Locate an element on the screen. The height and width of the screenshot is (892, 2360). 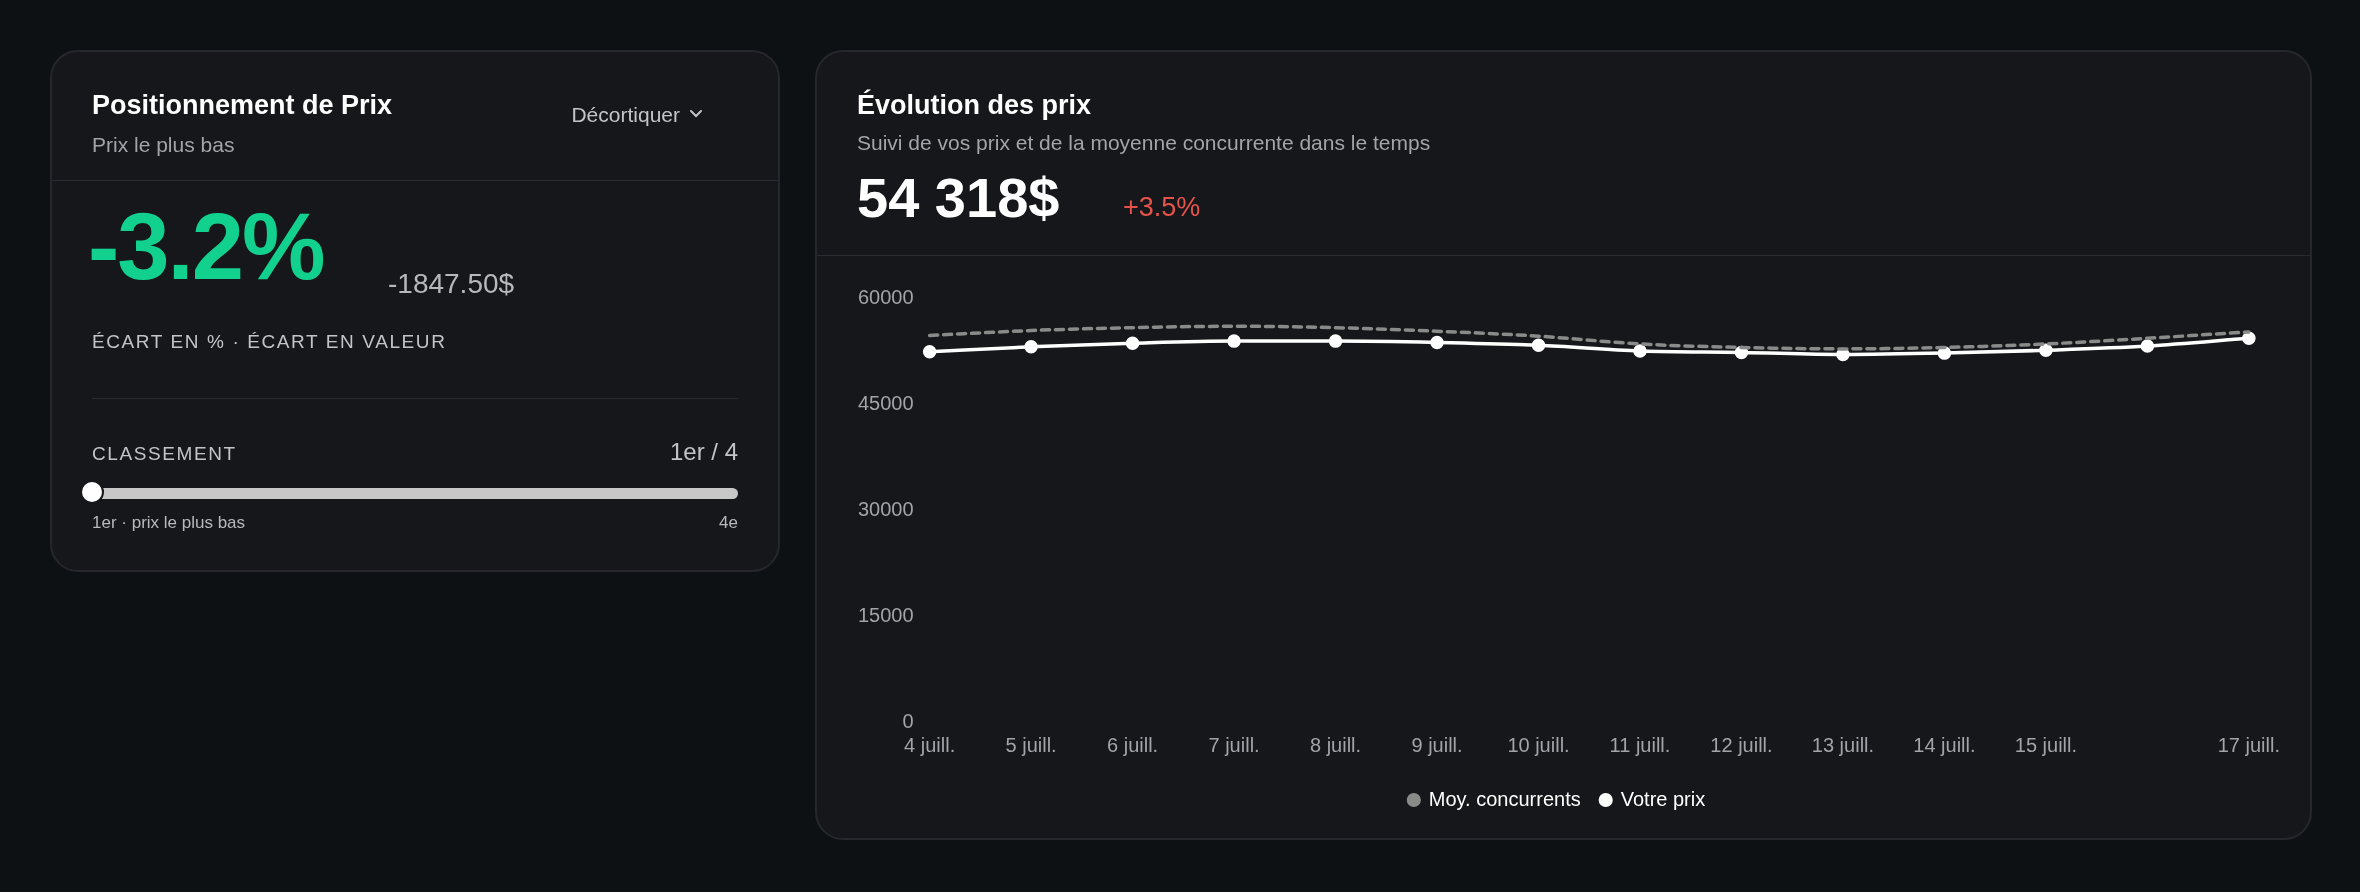
y-tick-label: 0 is located at coordinates (908, 720).